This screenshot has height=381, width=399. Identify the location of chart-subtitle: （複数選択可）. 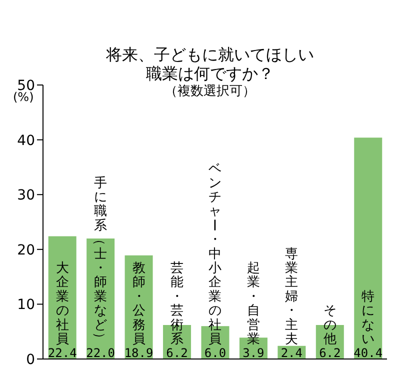
(210, 91).